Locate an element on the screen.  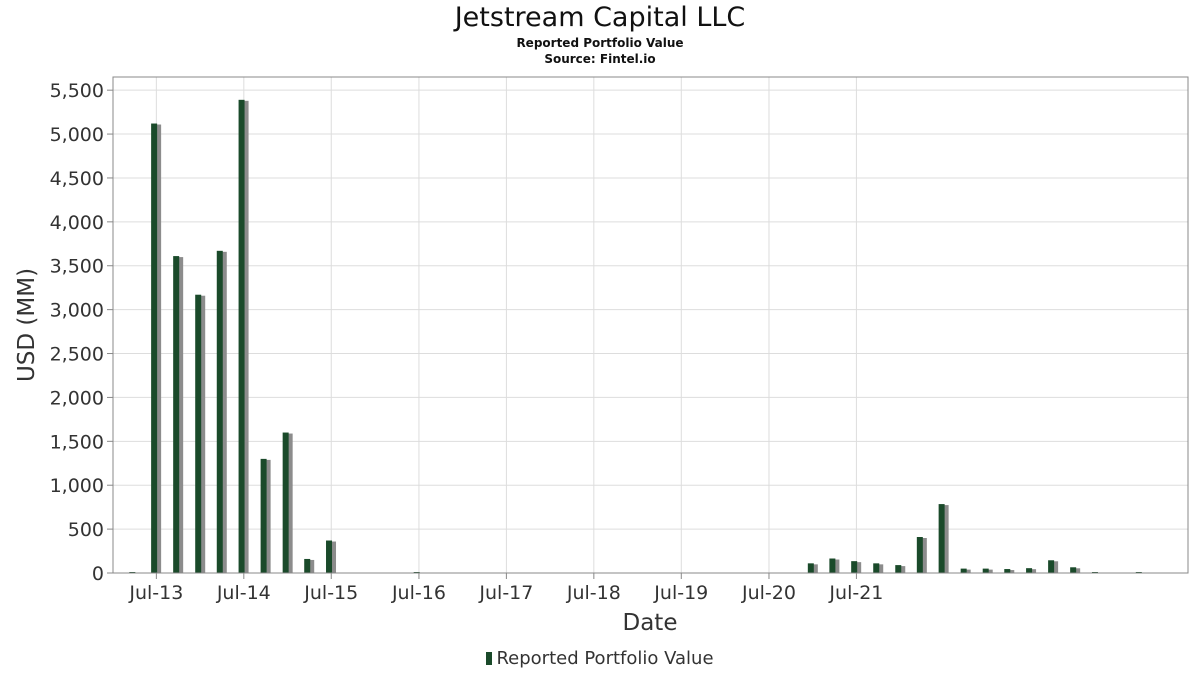
x-tick-label: Jul-19 is located at coordinates (680, 593).